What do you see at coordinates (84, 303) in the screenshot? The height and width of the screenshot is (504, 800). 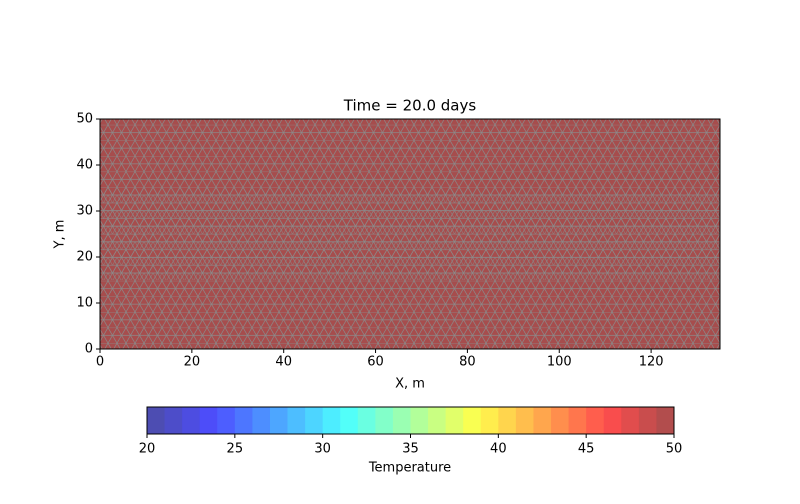 I see `y-tick-label: 10` at bounding box center [84, 303].